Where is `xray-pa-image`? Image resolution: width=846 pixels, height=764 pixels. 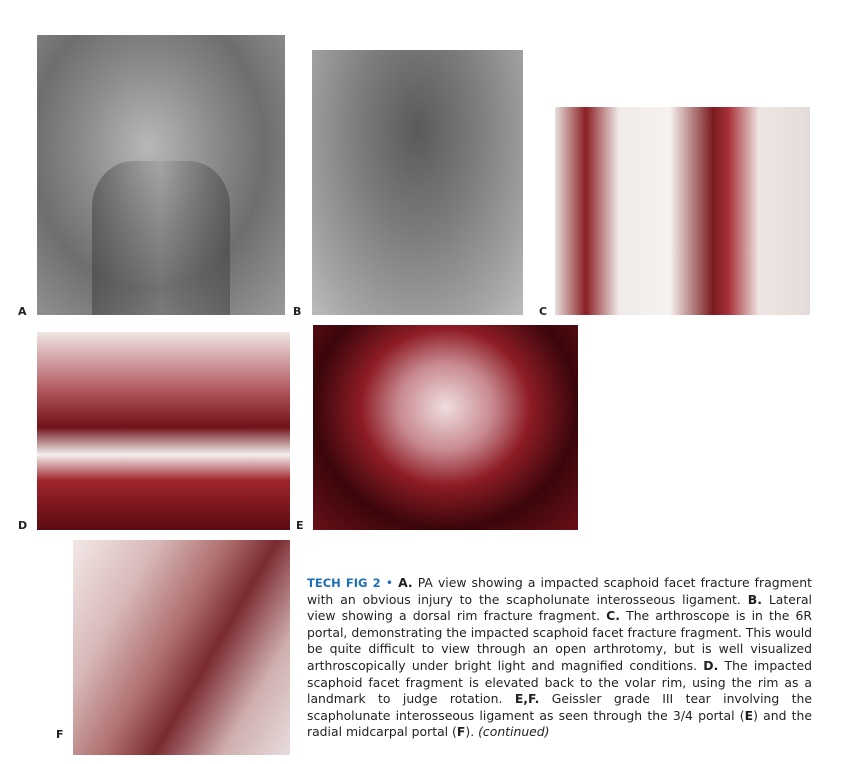
xray-pa-image is located at coordinates (161, 175).